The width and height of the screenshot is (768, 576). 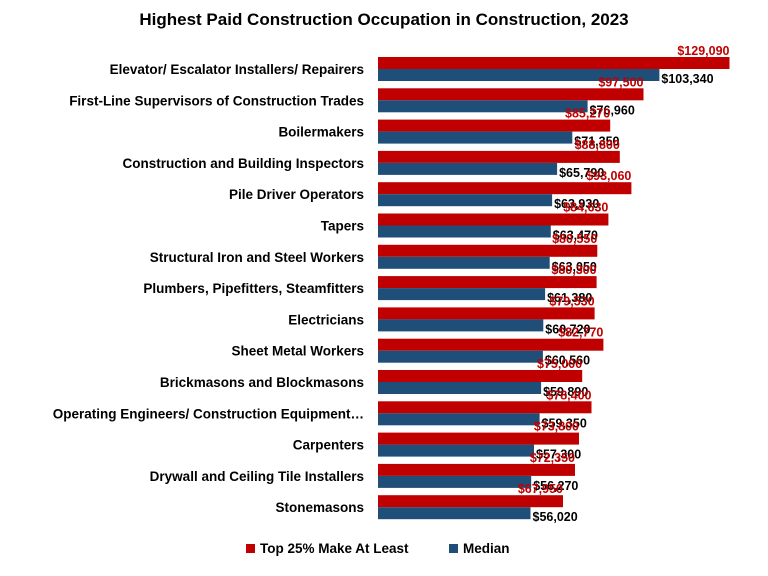 What do you see at coordinates (608, 176) in the screenshot?
I see `value-label-top25-pile-driver-operators: $93,060` at bounding box center [608, 176].